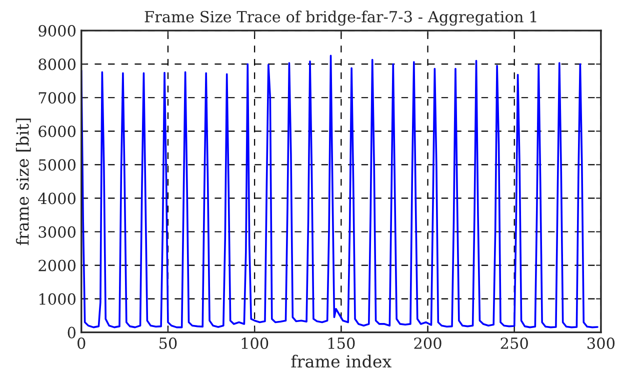 This screenshot has height=382, width=626. I want to click on x-tick-label: 200, so click(428, 343).